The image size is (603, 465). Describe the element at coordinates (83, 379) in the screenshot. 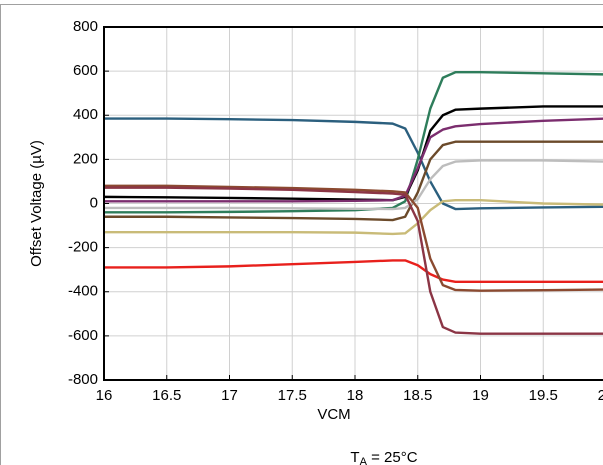

I see `y-tick-label: -800` at that location.